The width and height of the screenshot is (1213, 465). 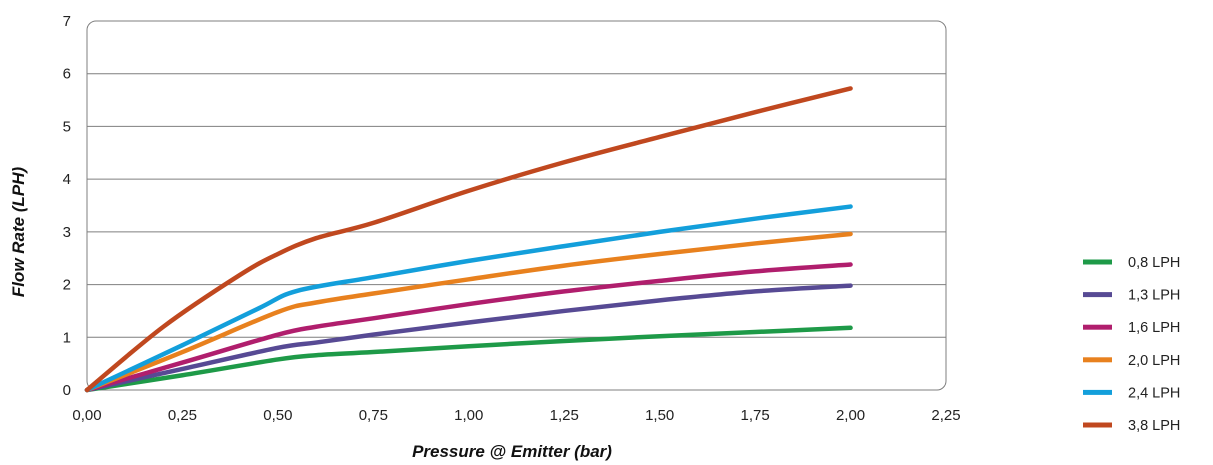 What do you see at coordinates (67, 126) in the screenshot?
I see `y-tick-label: 5` at bounding box center [67, 126].